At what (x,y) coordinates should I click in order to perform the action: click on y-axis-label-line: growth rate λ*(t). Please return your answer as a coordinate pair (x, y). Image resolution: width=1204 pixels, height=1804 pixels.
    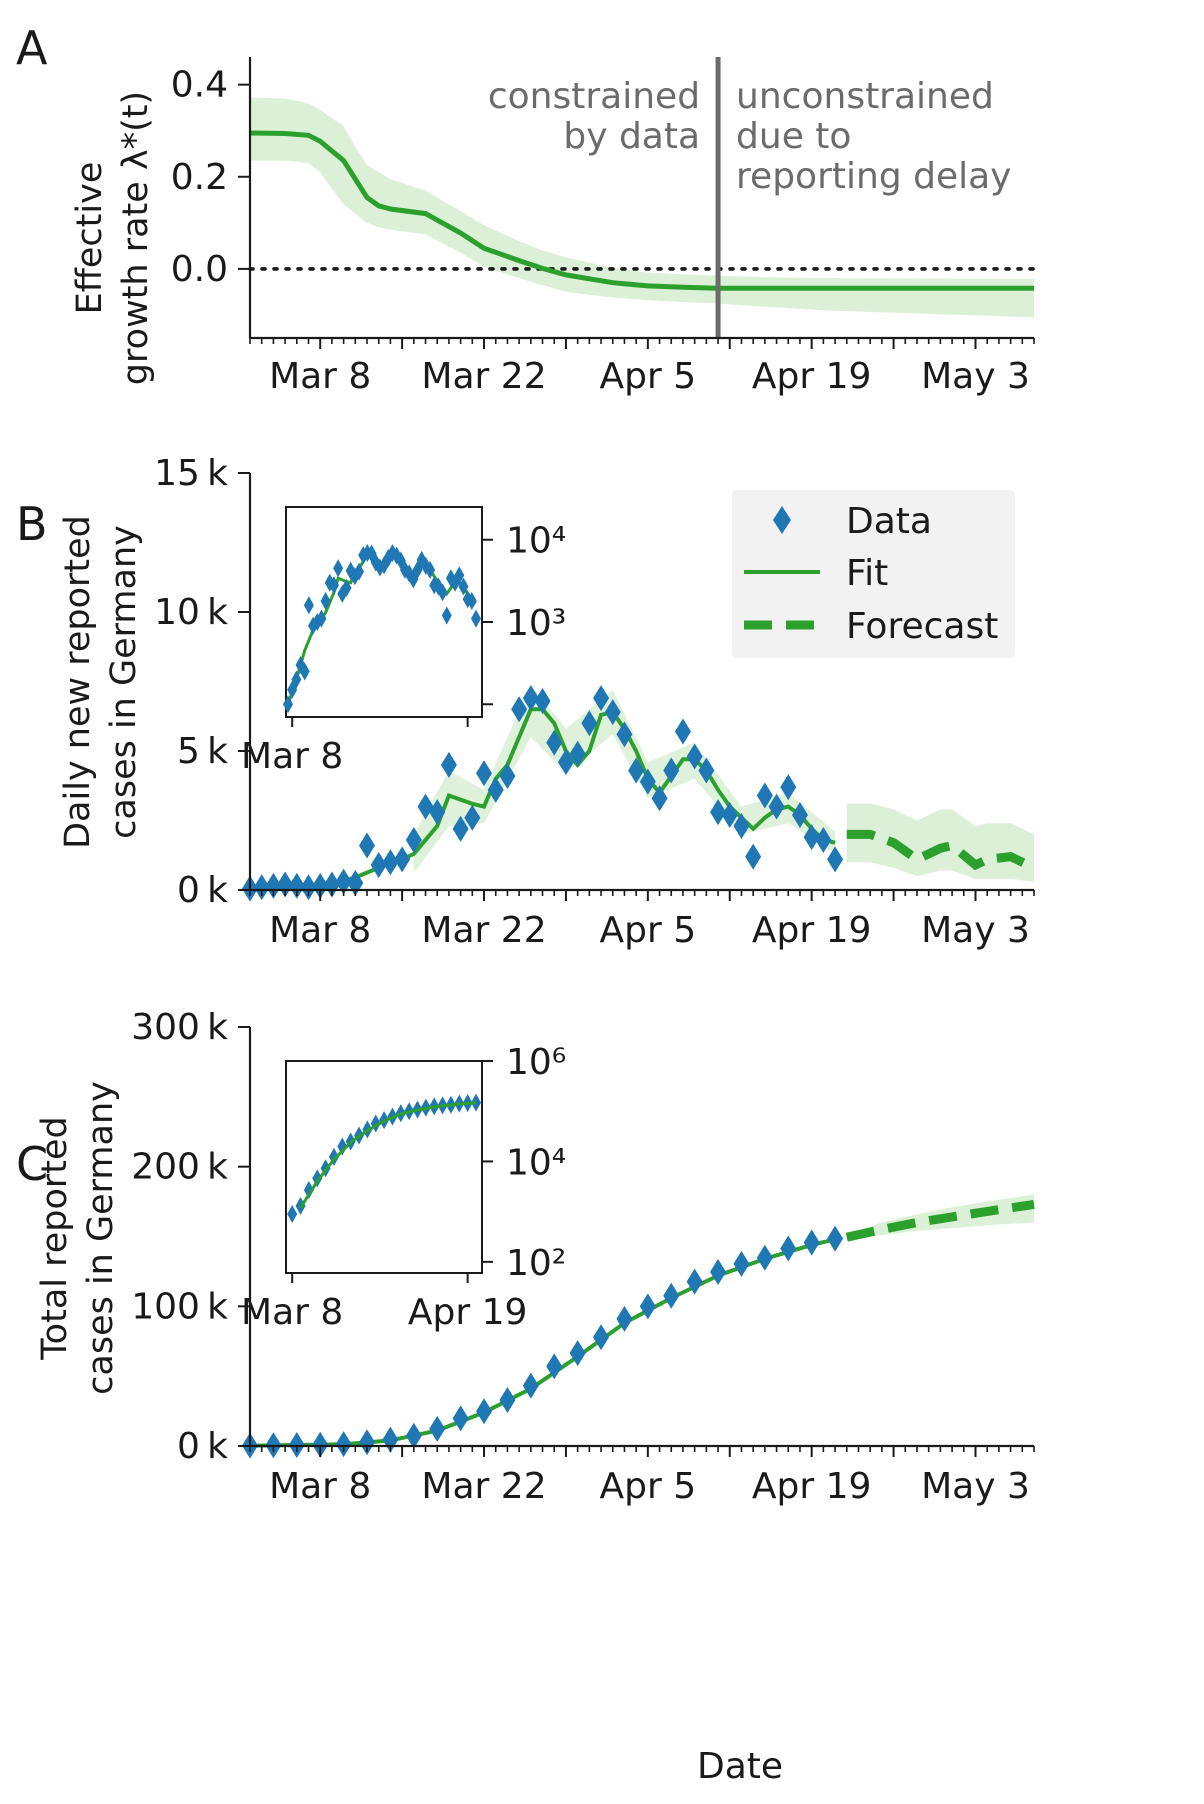
    Looking at the image, I should click on (136, 238).